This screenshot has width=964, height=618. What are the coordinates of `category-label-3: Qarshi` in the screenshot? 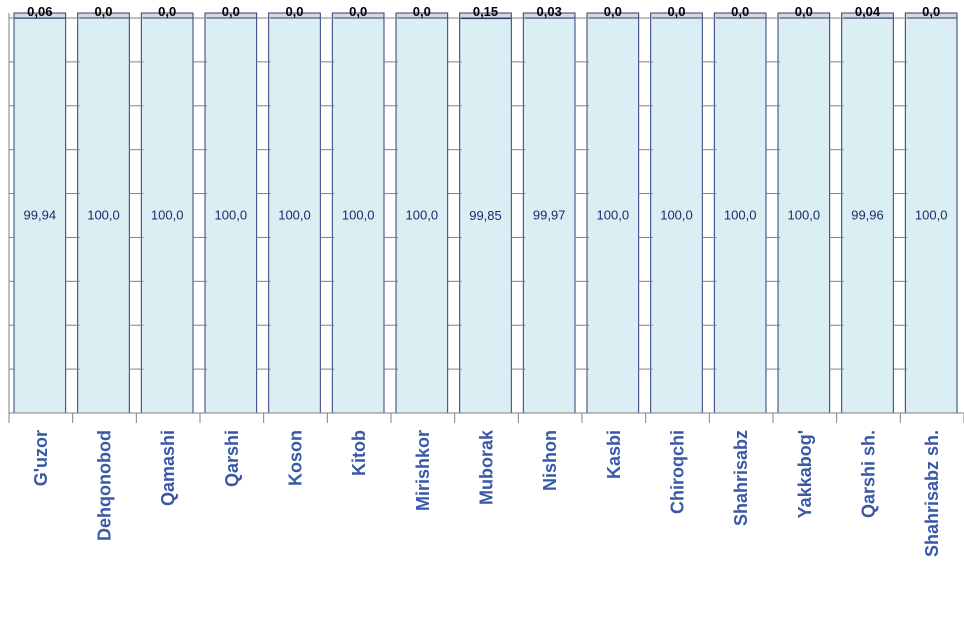 It's located at (232, 458).